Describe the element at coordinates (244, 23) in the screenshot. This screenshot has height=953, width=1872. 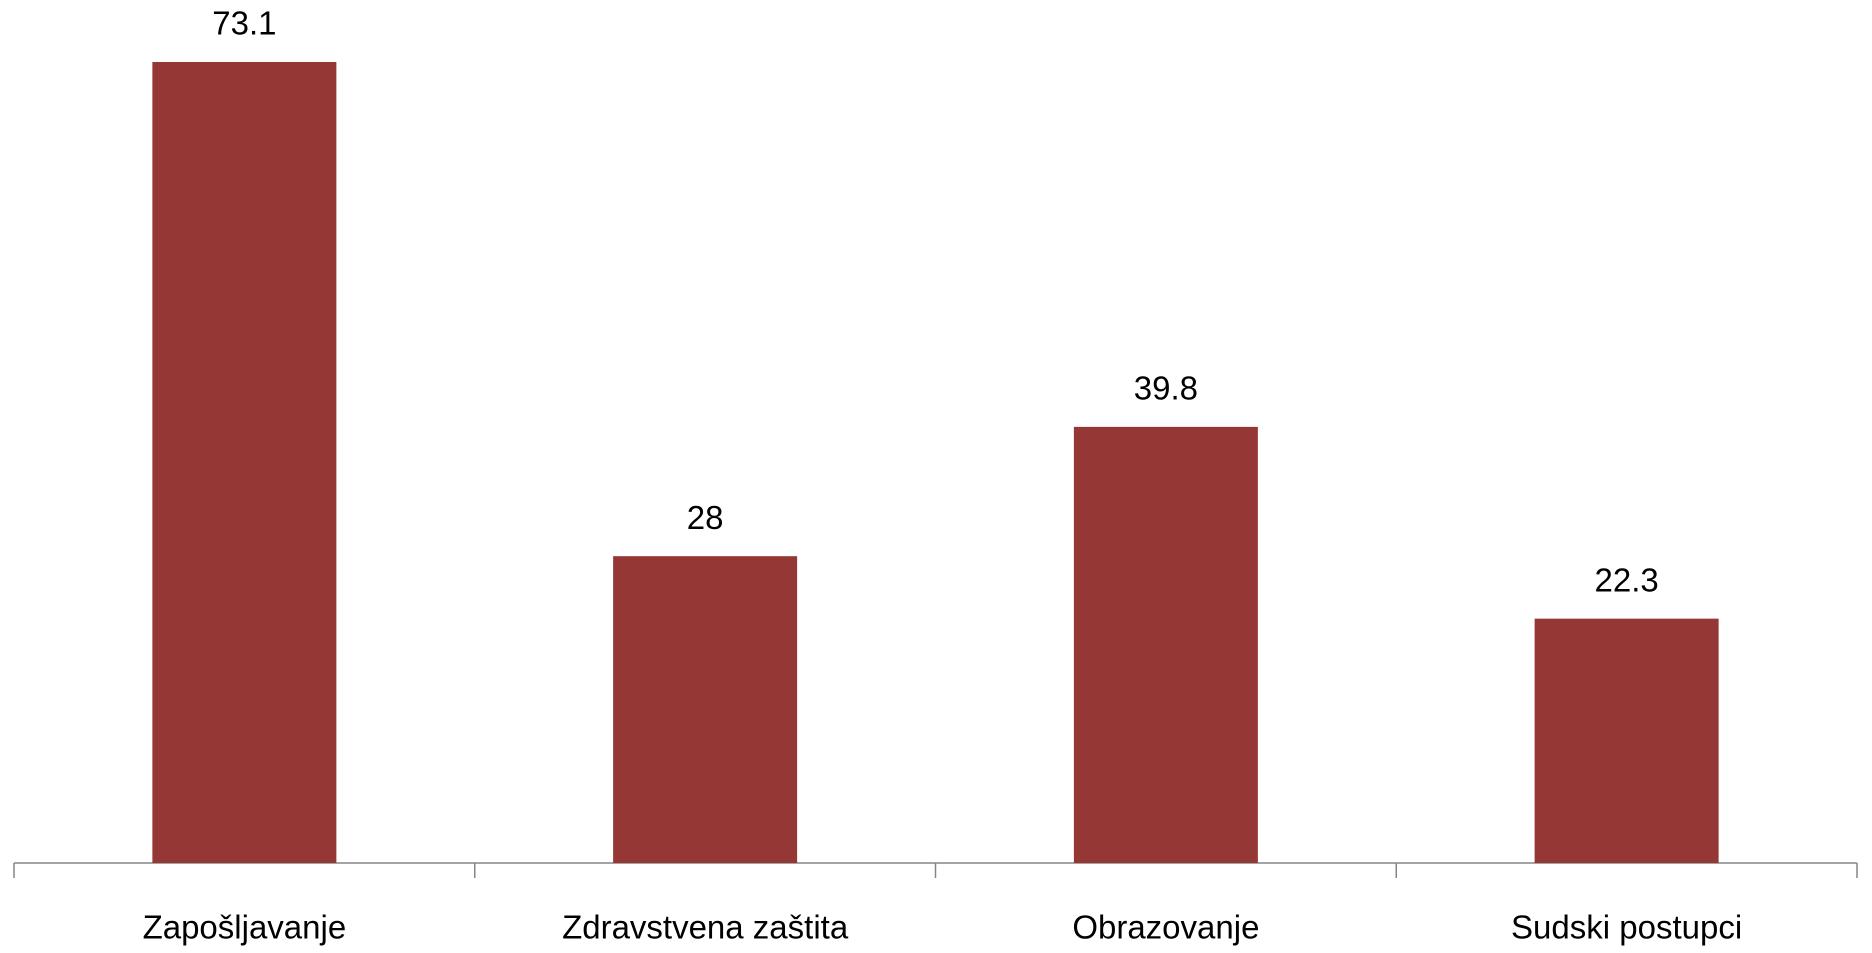
I see `data-label: 73.1` at that location.